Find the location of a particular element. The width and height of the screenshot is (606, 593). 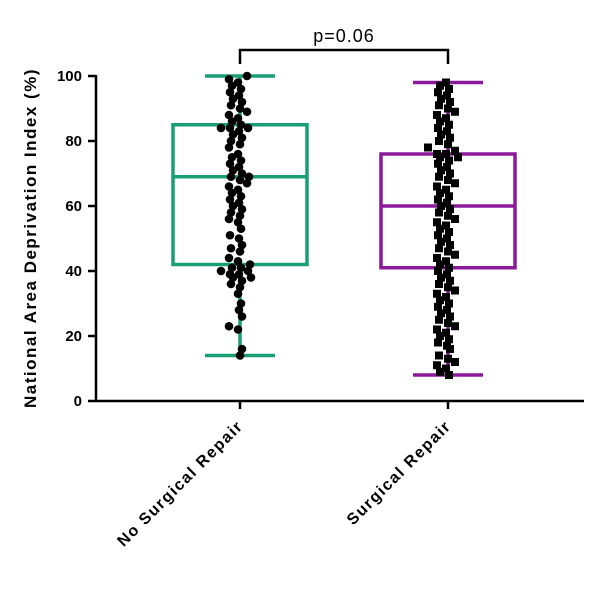

series-group is located at coordinates (448, 228).